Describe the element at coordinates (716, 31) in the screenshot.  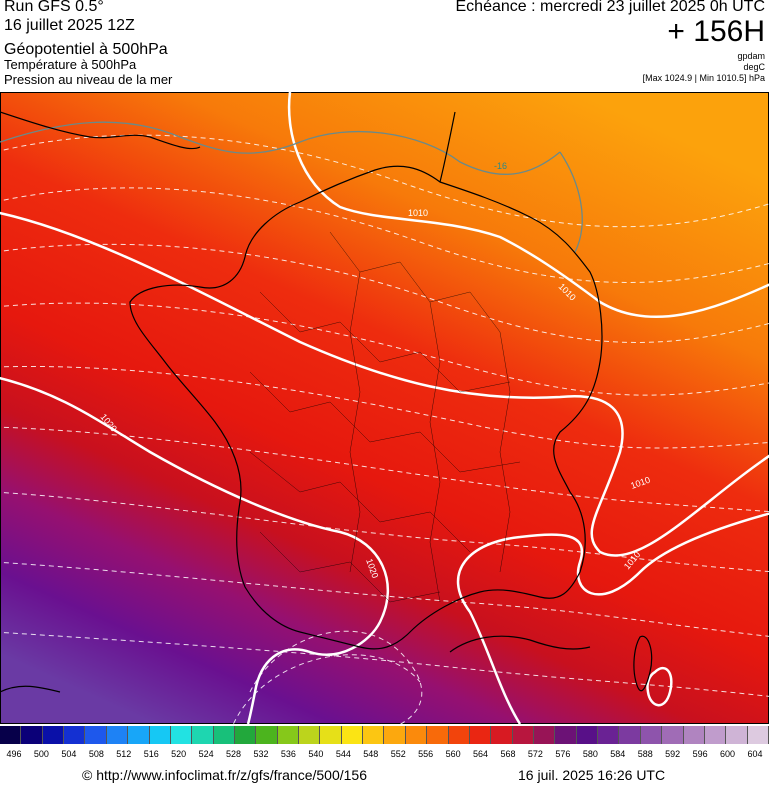
I see `lead-time: + 156H` at that location.